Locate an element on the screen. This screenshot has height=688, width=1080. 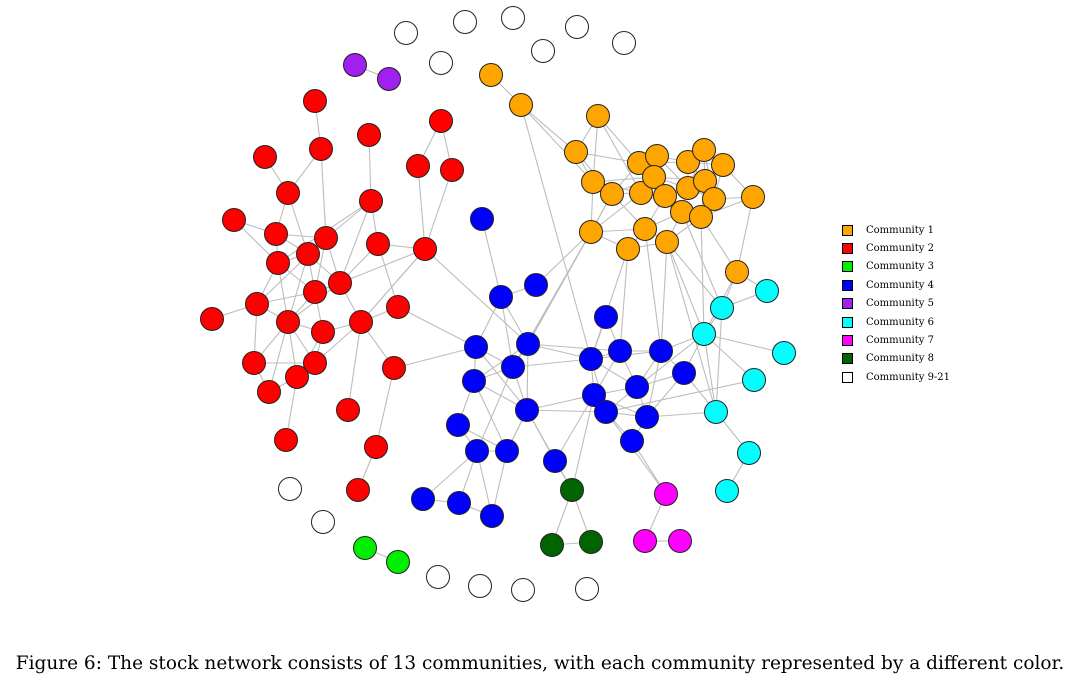
legend-item-community-6: Community 6 is located at coordinates (896, 322).